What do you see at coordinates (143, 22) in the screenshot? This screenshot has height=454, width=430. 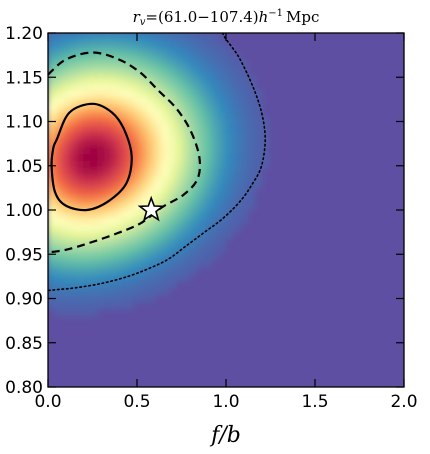 I see `title-subscript: v` at bounding box center [143, 22].